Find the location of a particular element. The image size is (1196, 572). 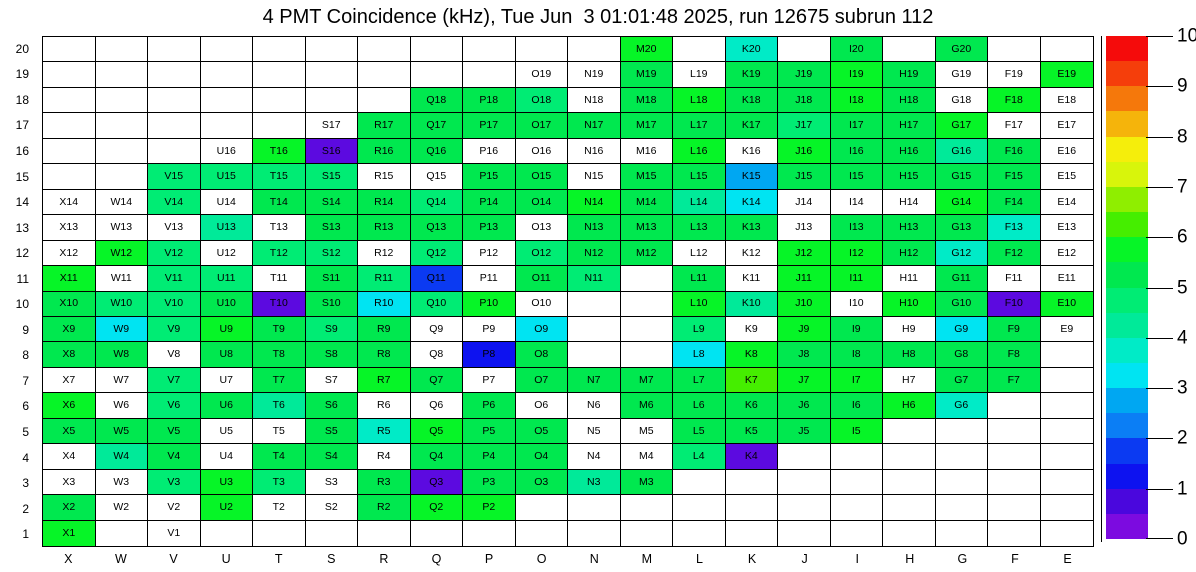

heatmap-cell: U12 is located at coordinates (226, 253).